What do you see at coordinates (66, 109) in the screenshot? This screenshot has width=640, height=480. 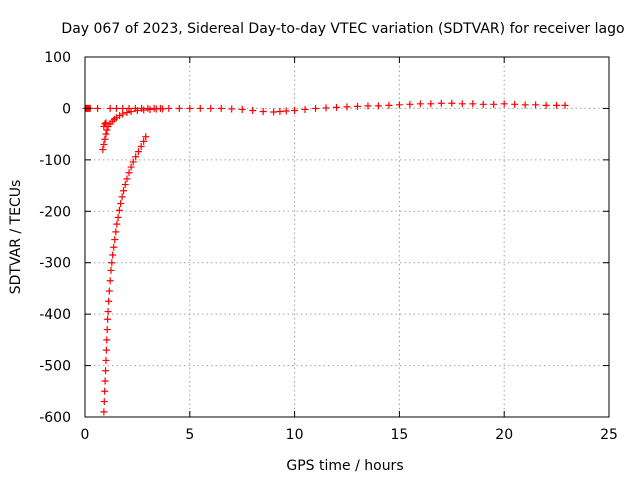 I see `y-tick-label: 0` at bounding box center [66, 109].